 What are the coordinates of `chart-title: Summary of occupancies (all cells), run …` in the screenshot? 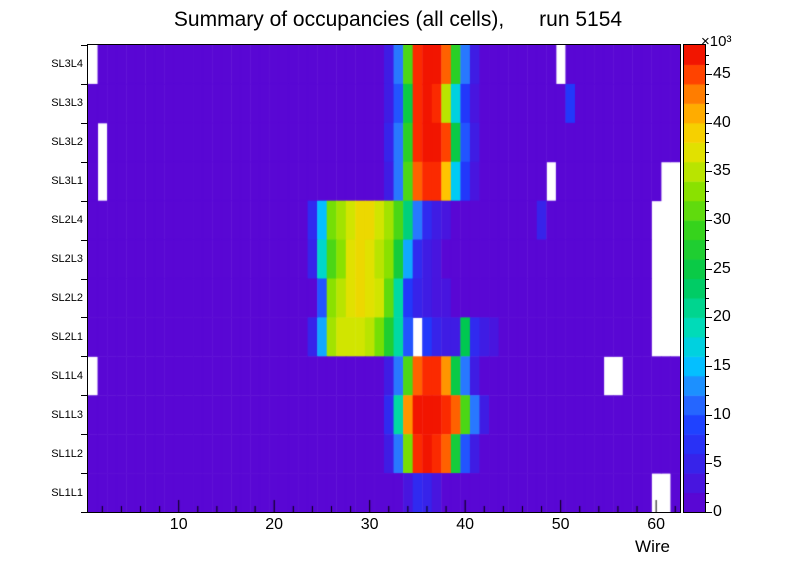 It's located at (398, 19).